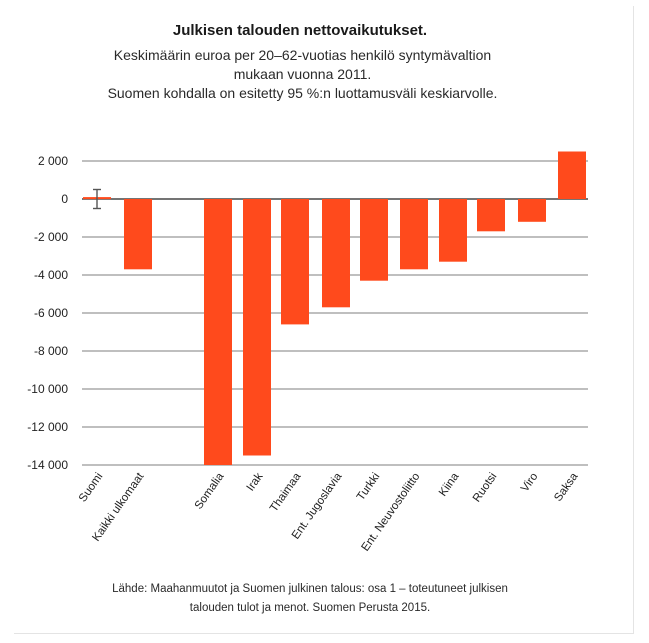  What do you see at coordinates (369, 487) in the screenshot?
I see `x-tick-label: Turkki` at bounding box center [369, 487].